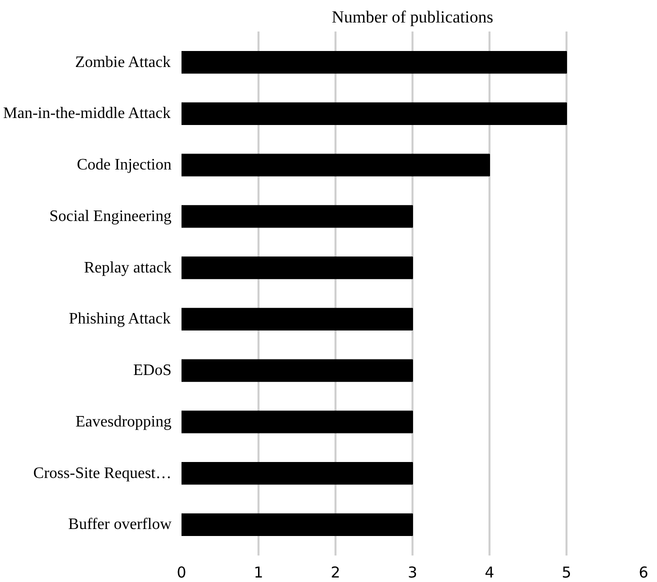  What do you see at coordinates (335, 573) in the screenshot?
I see `x-tick-label: 2` at bounding box center [335, 573].